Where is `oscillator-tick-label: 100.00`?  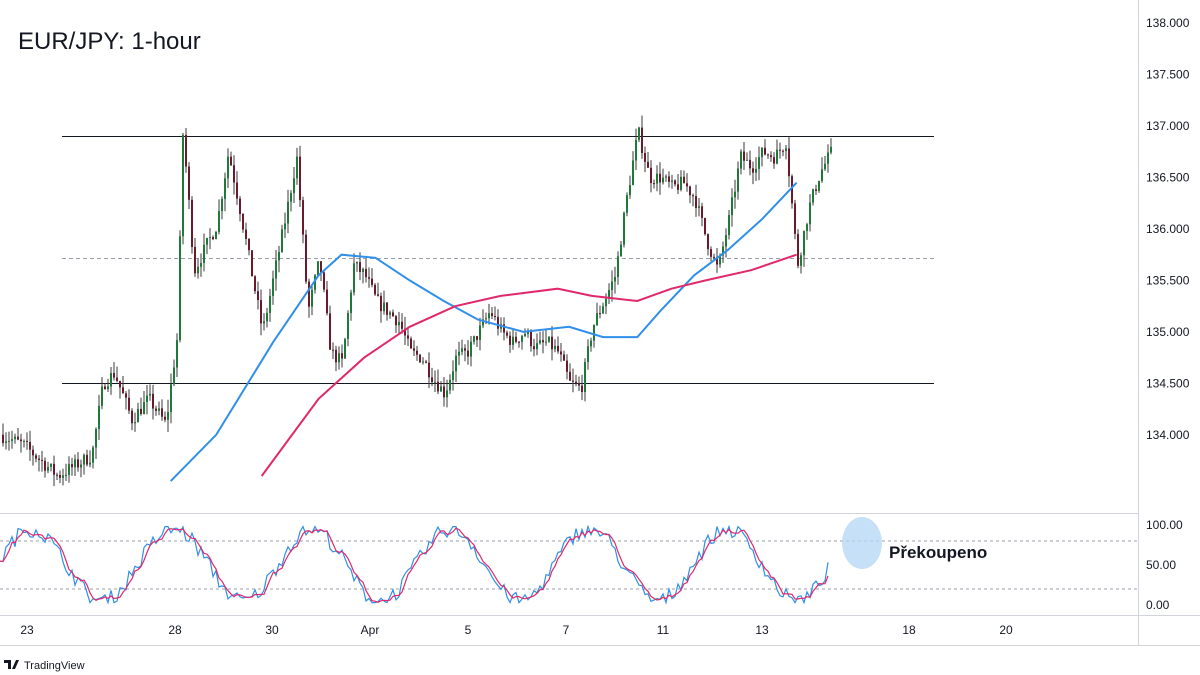
oscillator-tick-label: 100.00 is located at coordinates (1164, 525).